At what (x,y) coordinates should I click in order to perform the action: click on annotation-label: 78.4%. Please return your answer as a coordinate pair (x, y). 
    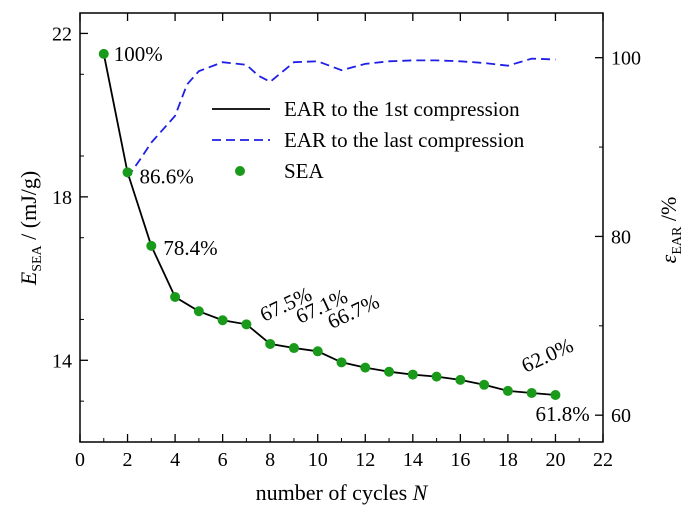
    Looking at the image, I should click on (190, 248).